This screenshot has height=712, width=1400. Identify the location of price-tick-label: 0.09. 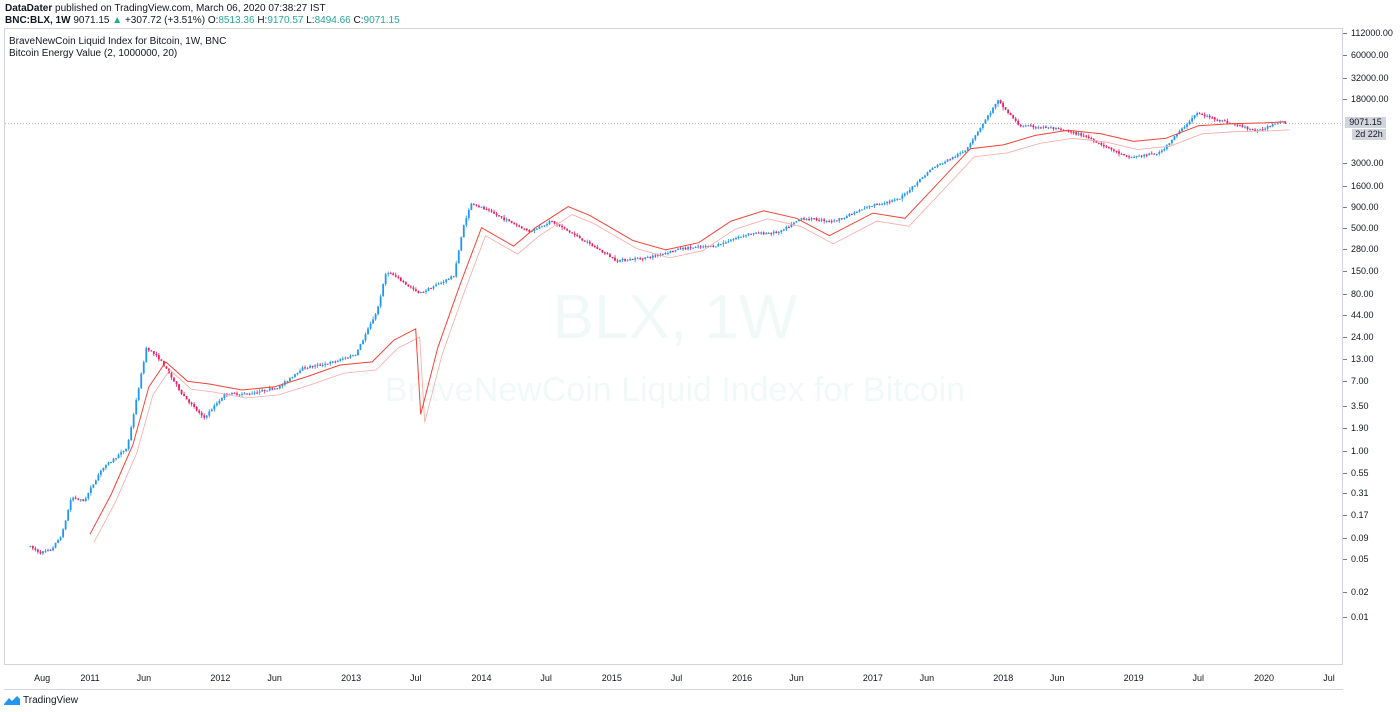
(1356, 537).